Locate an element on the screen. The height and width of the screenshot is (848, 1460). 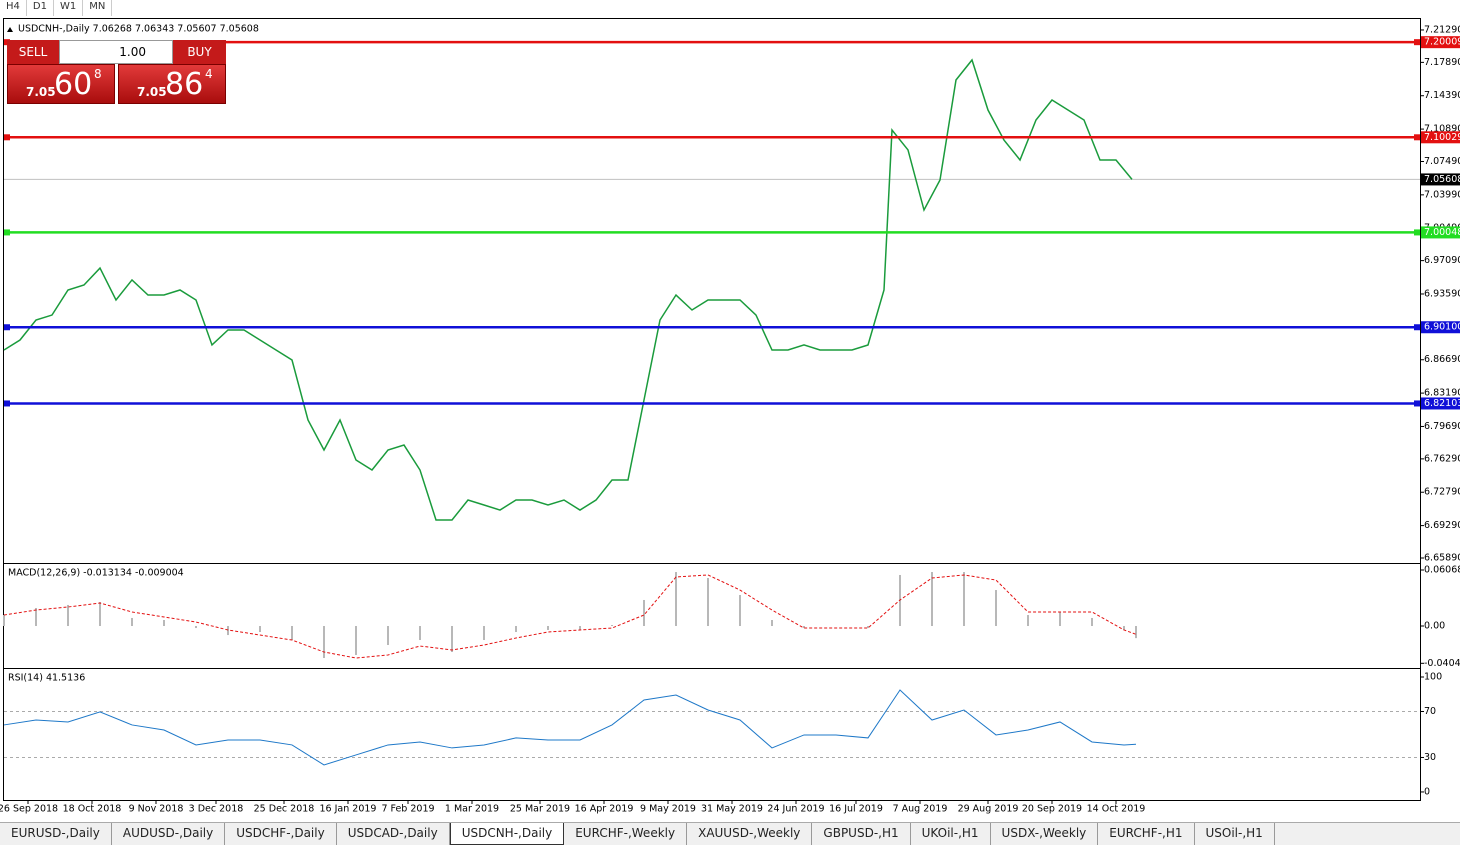
symbol-tab: USDCHF-,Daily is located at coordinates (281, 834).